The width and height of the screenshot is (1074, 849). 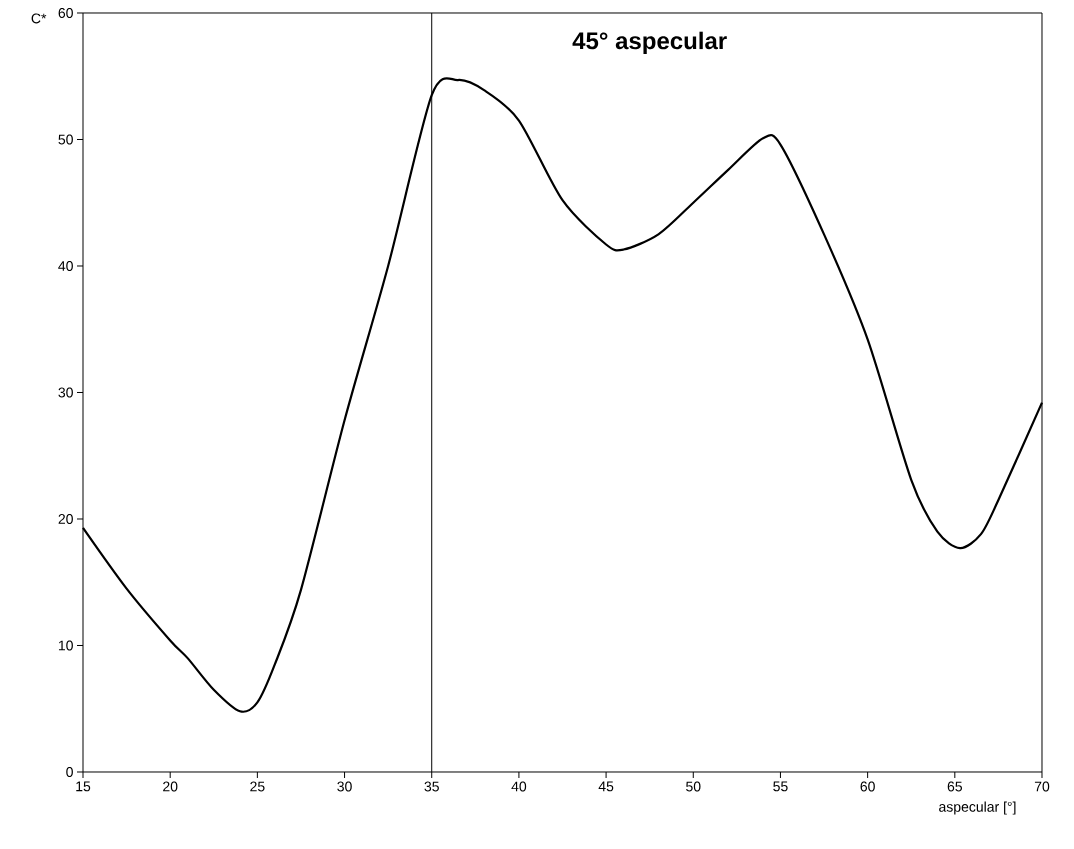 What do you see at coordinates (649, 43) in the screenshot?
I see `text: 45° aspecular` at bounding box center [649, 43].